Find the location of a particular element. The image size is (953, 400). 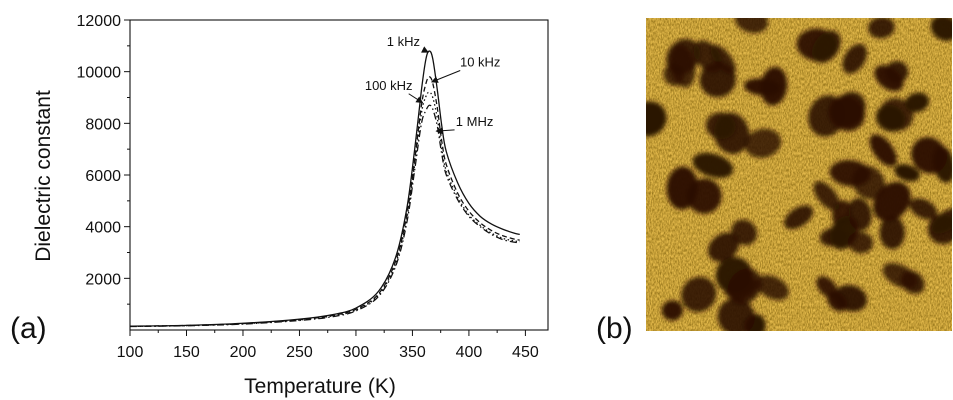

x-tick-label: 350 is located at coordinates (412, 352).